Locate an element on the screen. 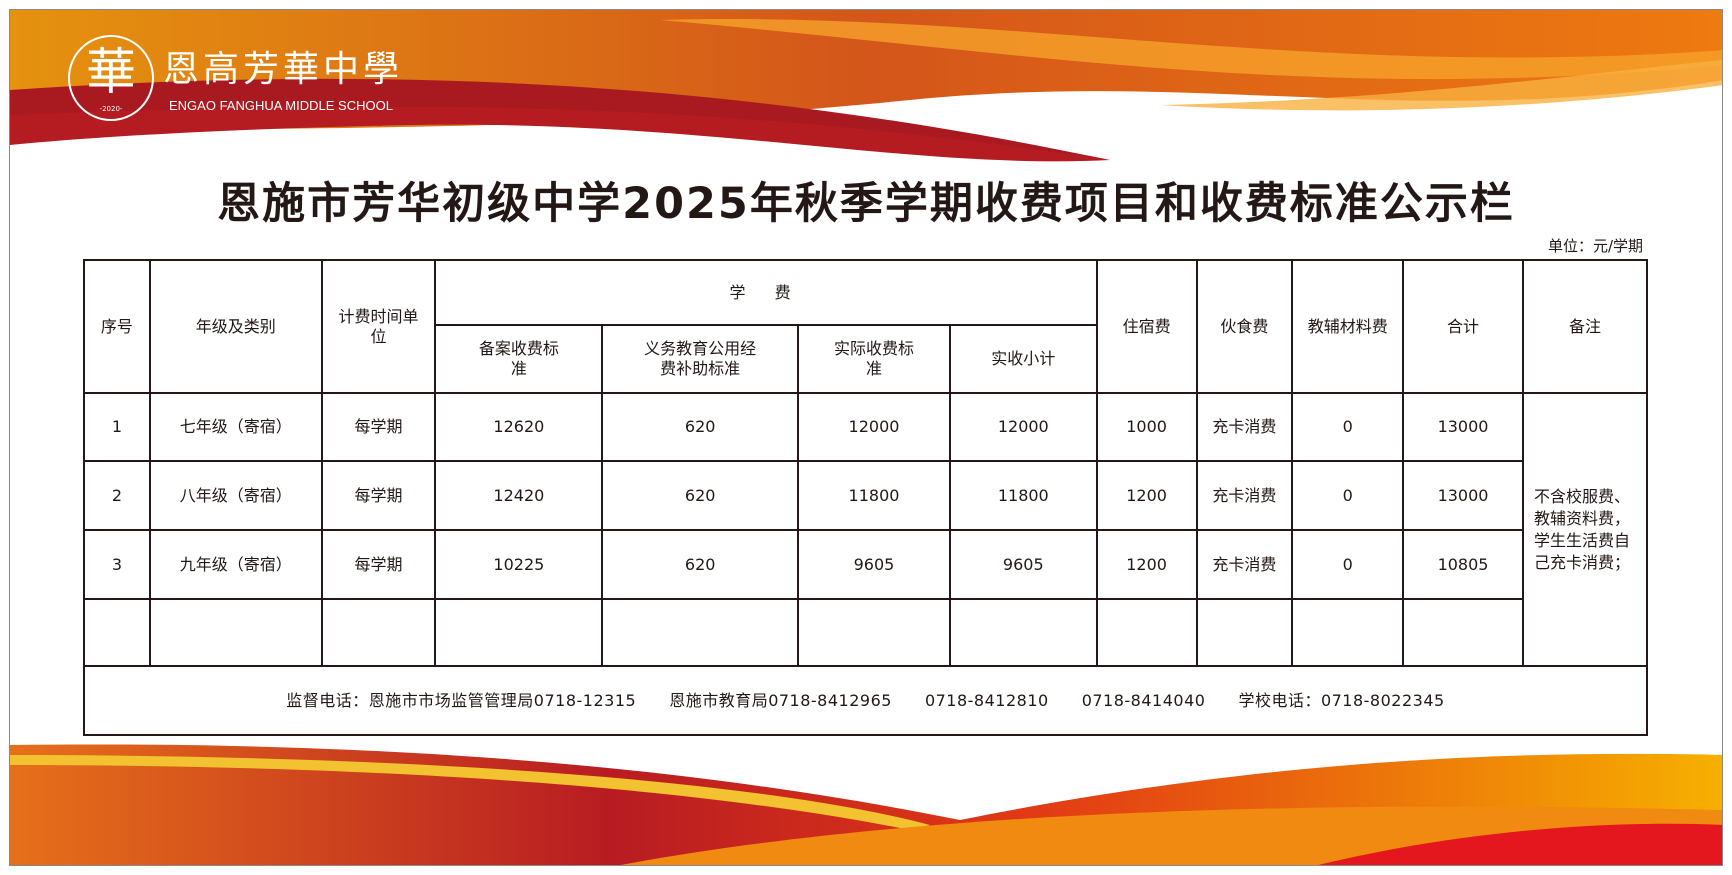 This screenshot has width=1732, height=875. cell-filed: 12420 is located at coordinates (519, 495).